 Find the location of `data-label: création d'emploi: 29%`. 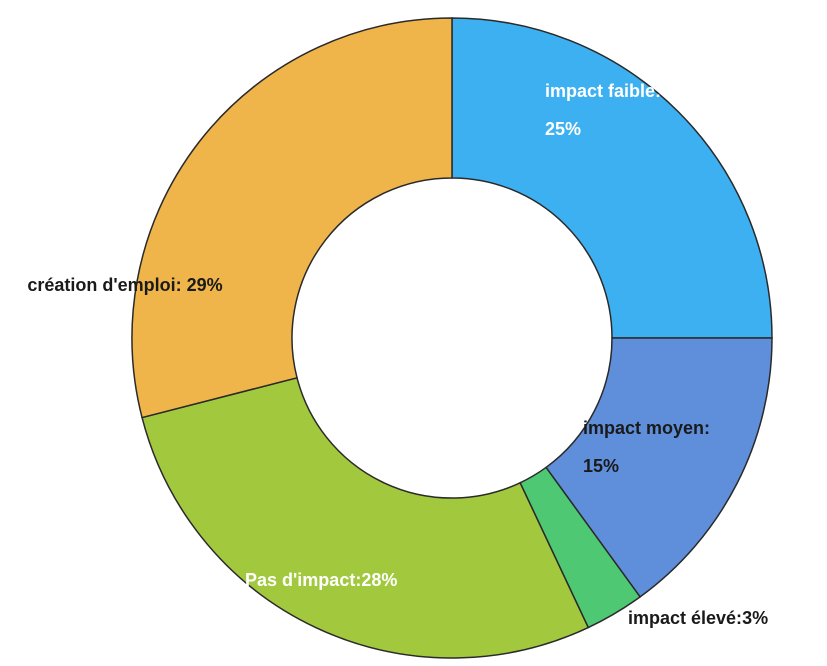

data-label: création d'emploi: 29% is located at coordinates (125, 285).